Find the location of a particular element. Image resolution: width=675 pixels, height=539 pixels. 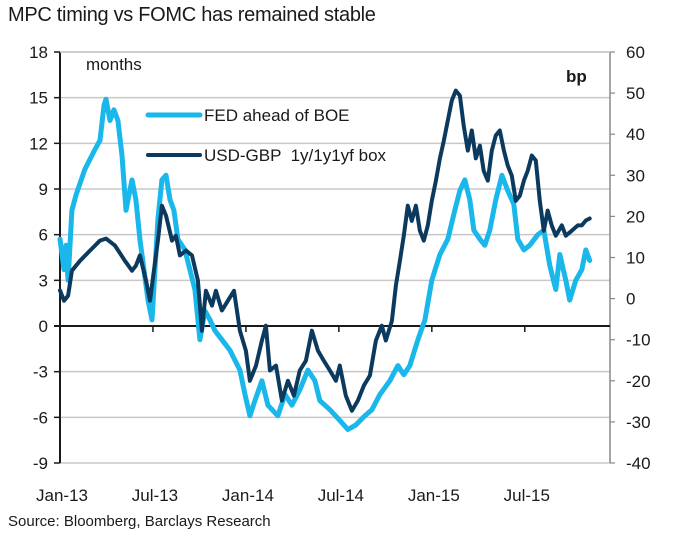

left-axis-tick-label: 9 is located at coordinates (43, 189).